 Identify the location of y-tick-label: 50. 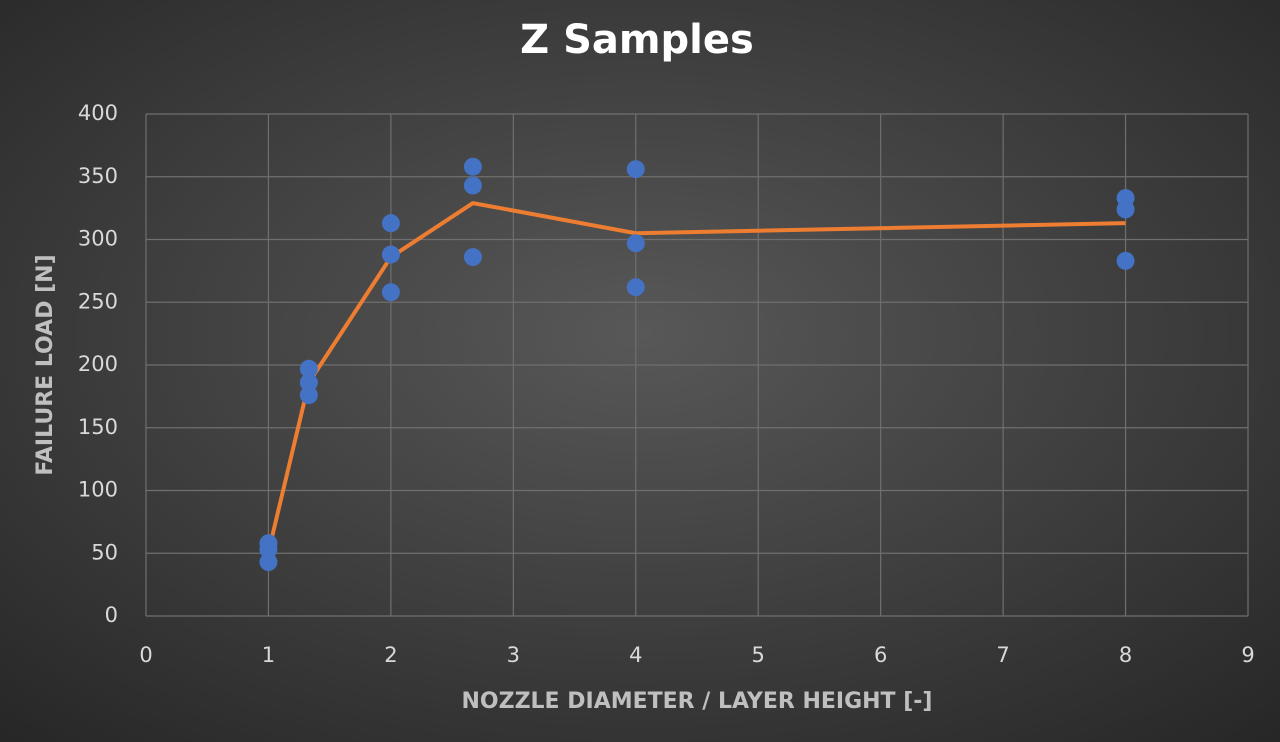
(104, 552).